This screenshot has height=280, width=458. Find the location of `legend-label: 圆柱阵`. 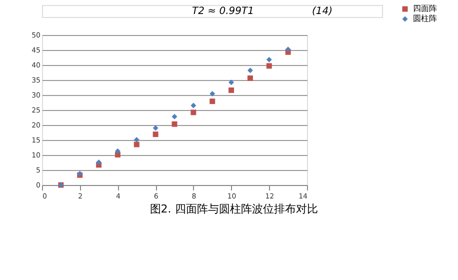

legend-label: 圆柱阵 is located at coordinates (425, 18).